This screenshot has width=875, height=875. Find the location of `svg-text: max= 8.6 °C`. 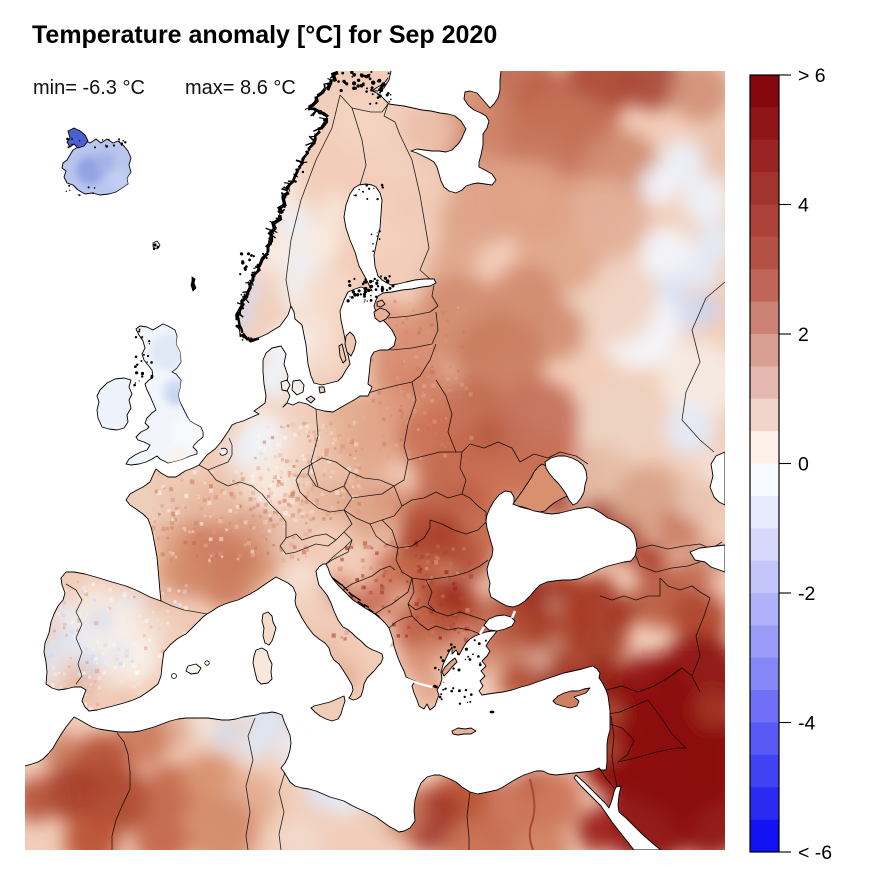

svg-text: max= 8.6 °C is located at coordinates (240, 88).